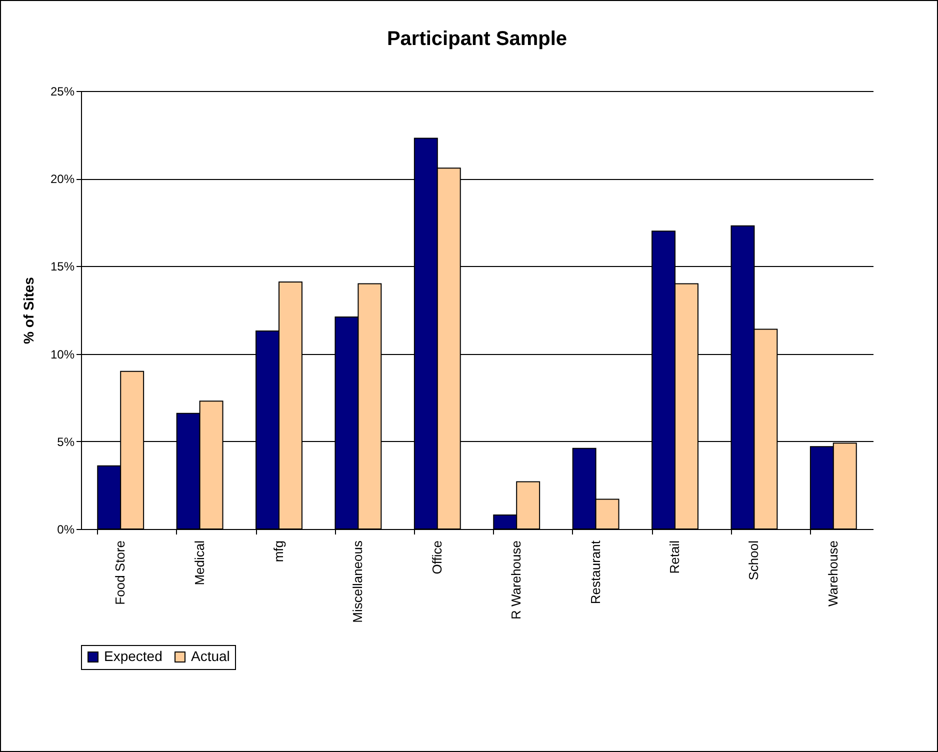 The height and width of the screenshot is (752, 938). I want to click on y-tick-label: 15%, so click(62, 267).